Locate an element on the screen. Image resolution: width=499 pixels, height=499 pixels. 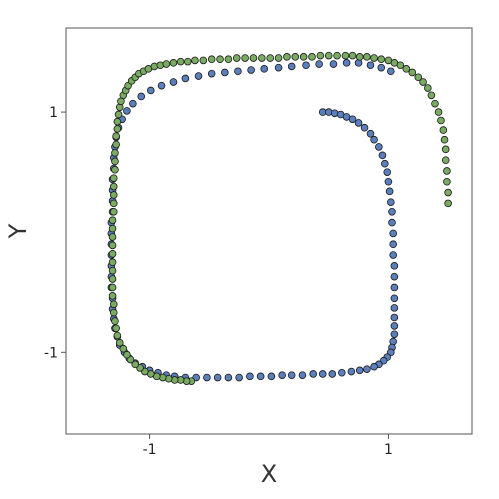
y-axis-title: Y is located at coordinates (18, 231).